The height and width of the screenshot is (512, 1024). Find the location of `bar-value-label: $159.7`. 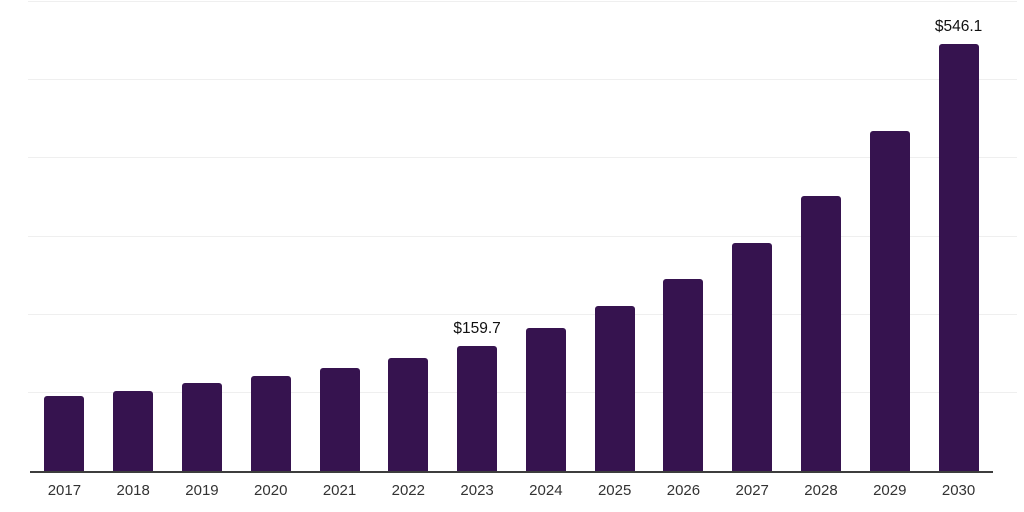

bar-value-label: $159.7 is located at coordinates (477, 329).